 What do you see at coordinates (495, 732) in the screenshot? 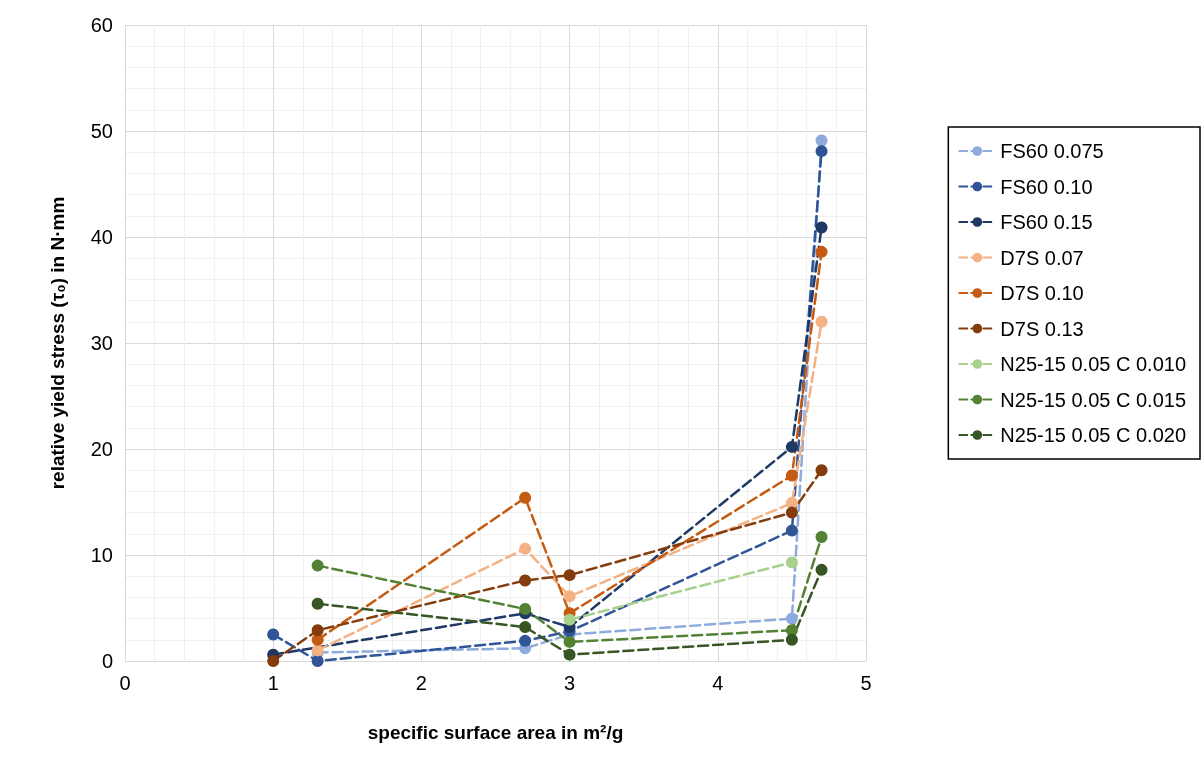
I see `x-axis-title: specific surface area in m²/g` at bounding box center [495, 732].